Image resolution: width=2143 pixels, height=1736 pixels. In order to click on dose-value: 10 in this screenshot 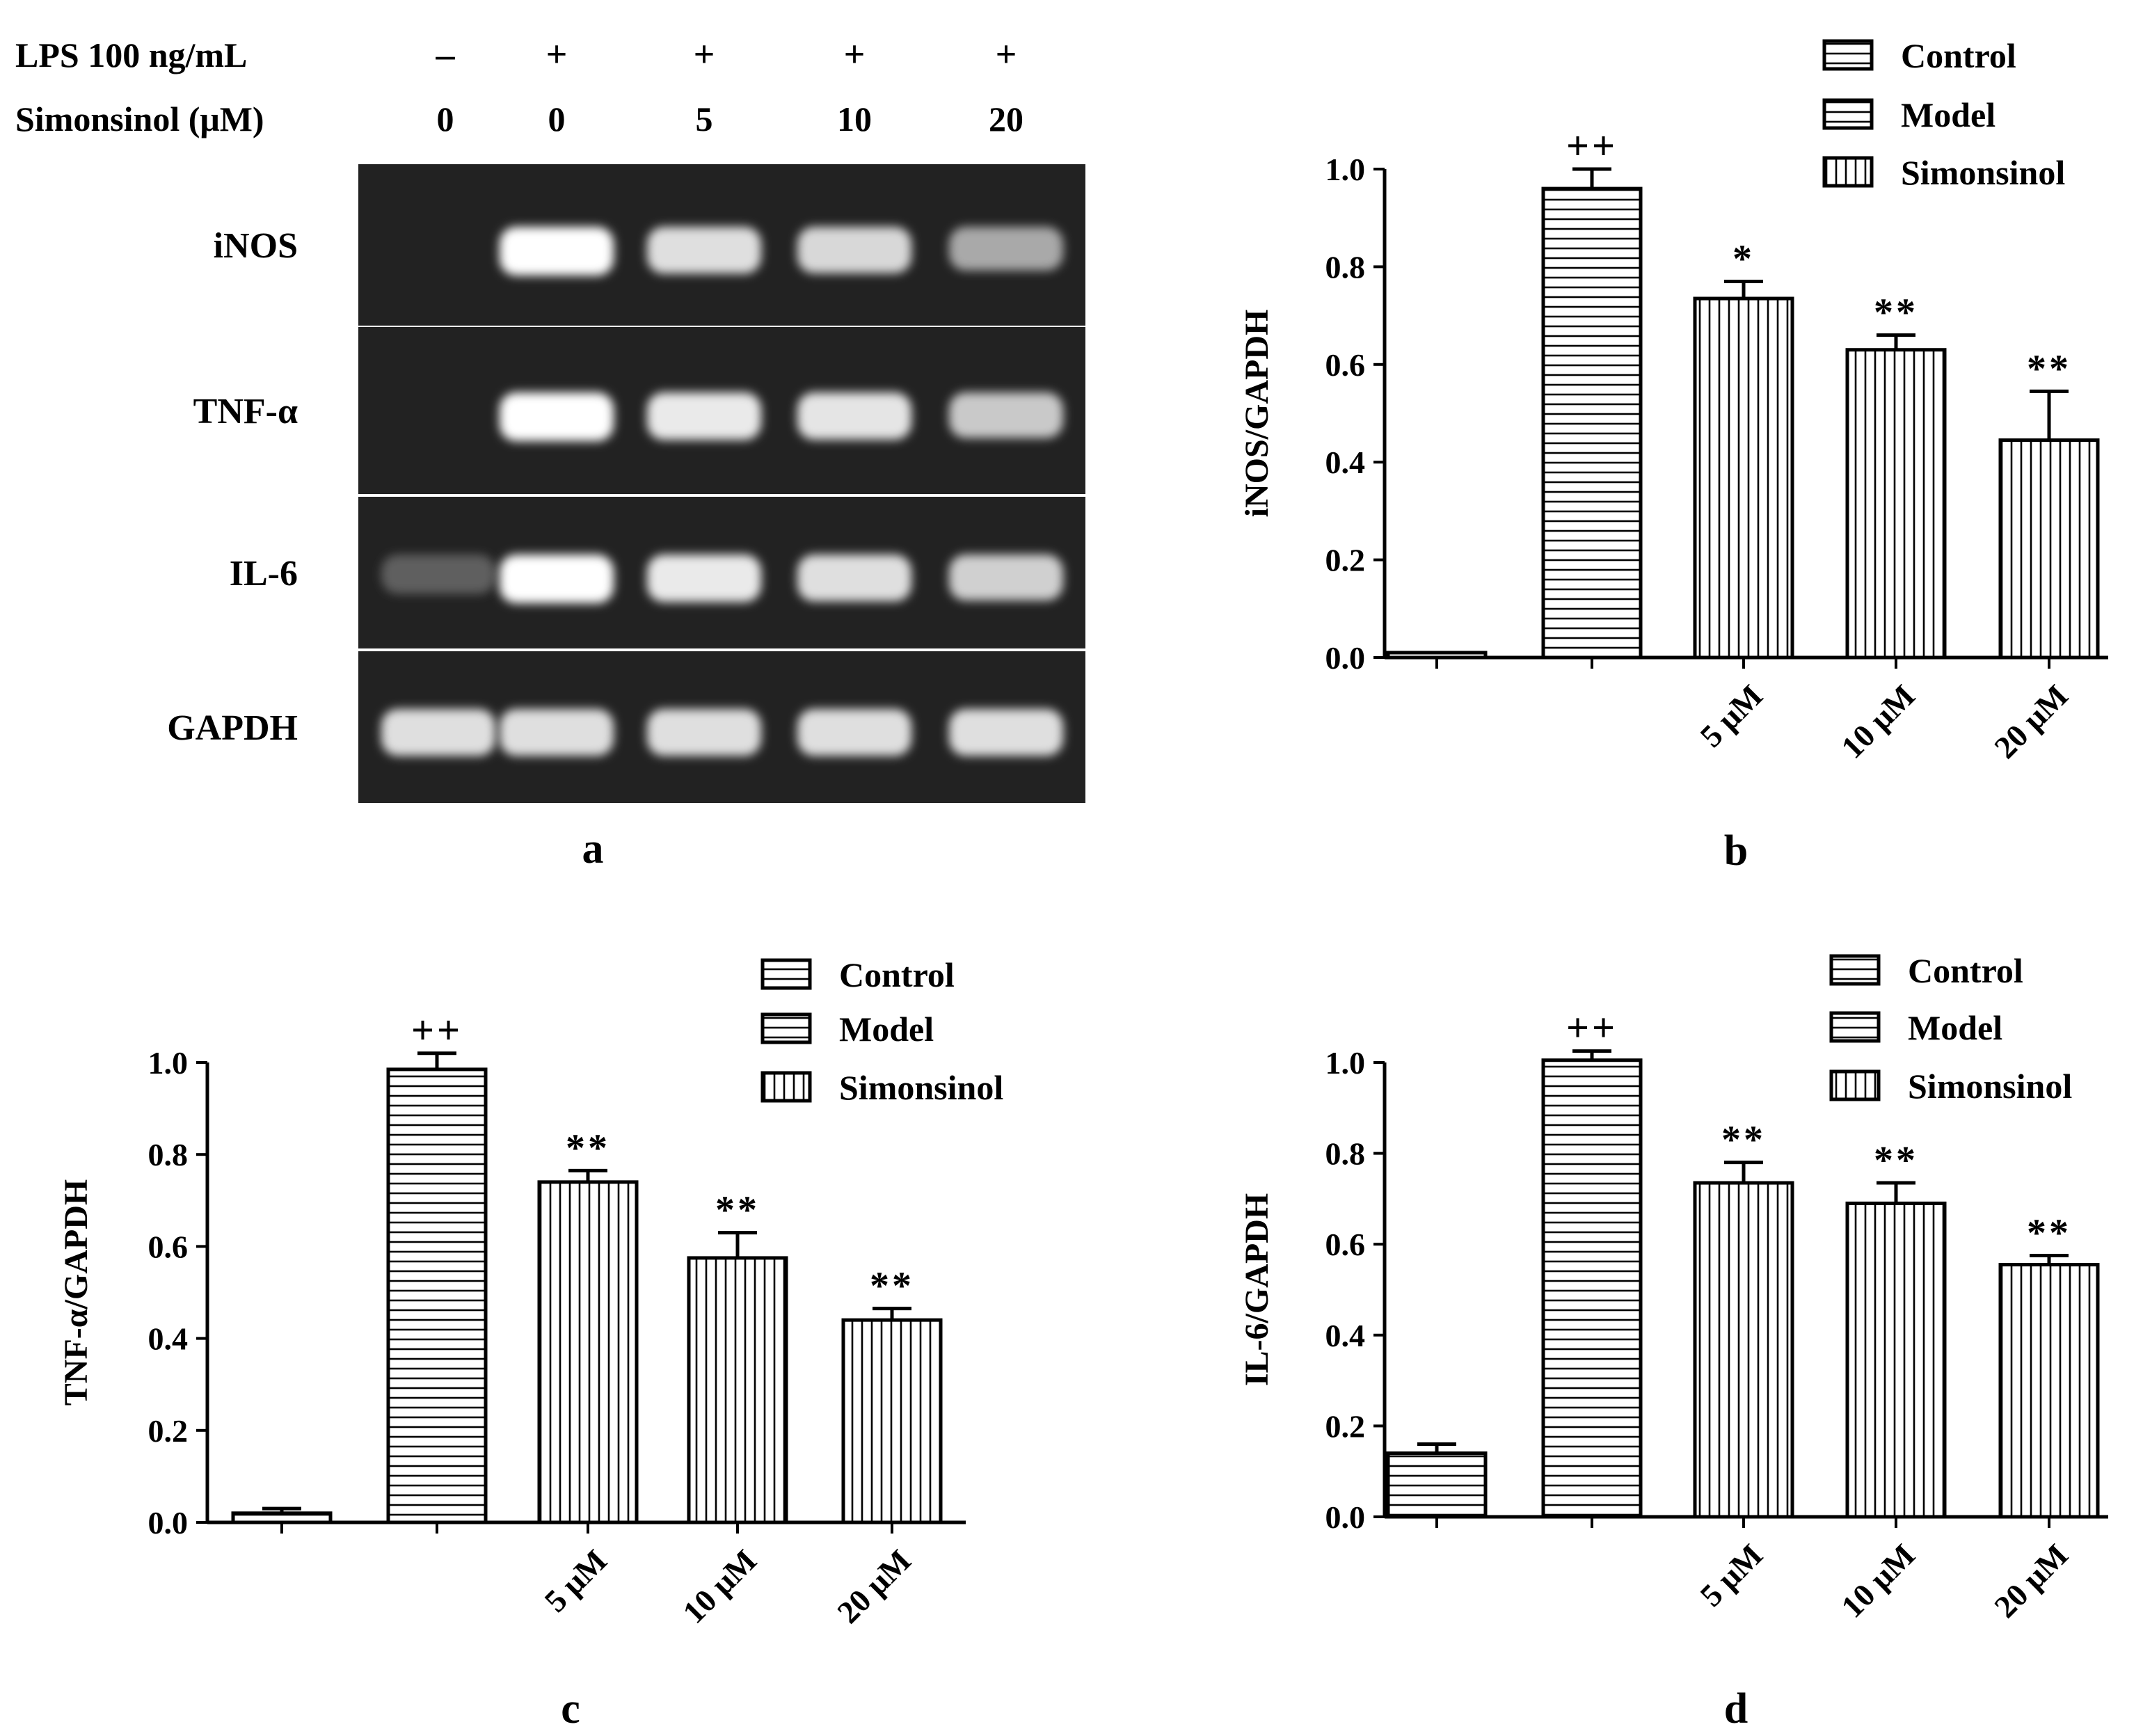, I will do `click(855, 119)`.